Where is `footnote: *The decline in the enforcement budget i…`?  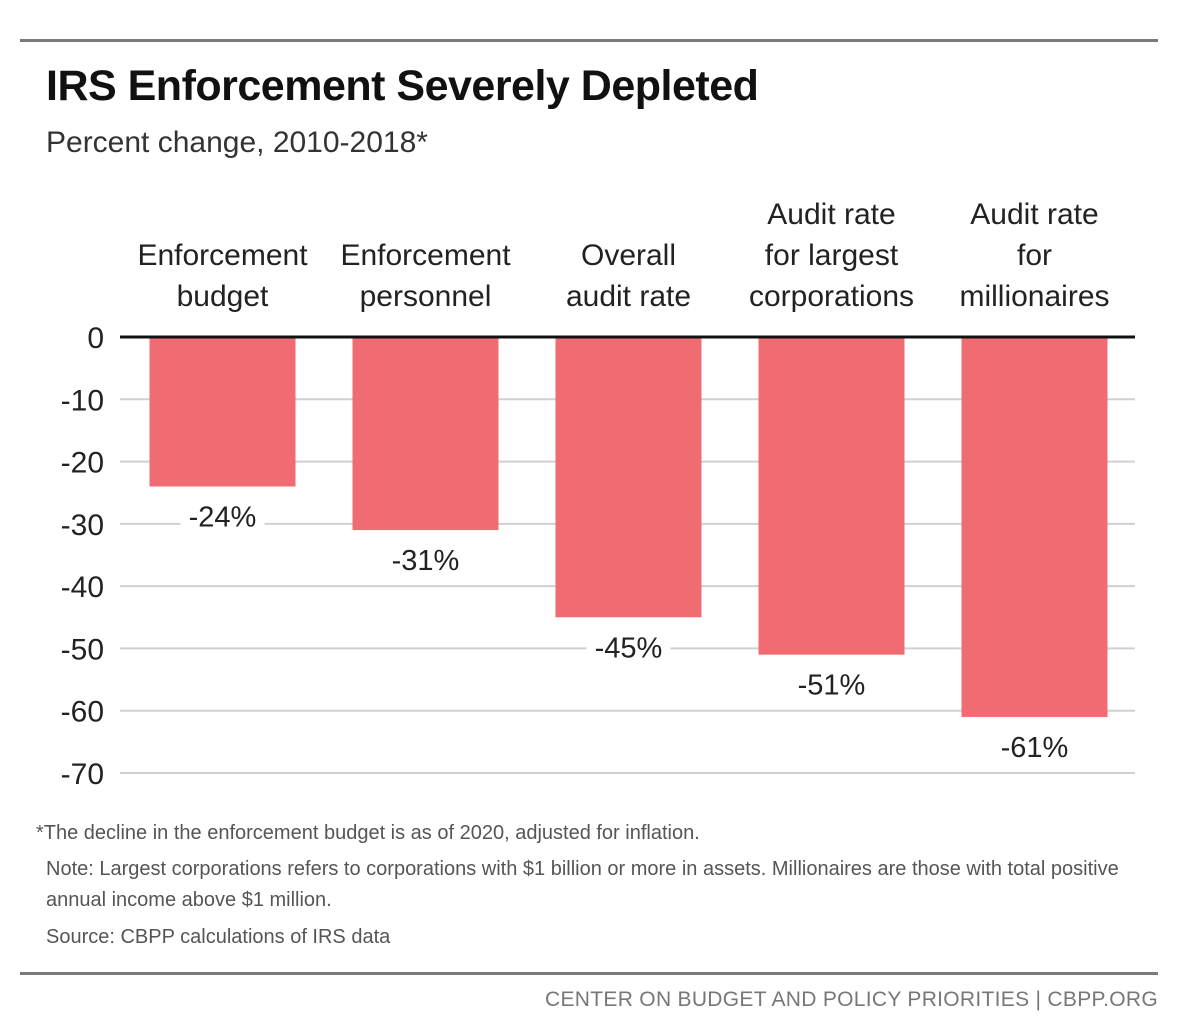 footnote: *The decline in the enforcement budget i… is located at coordinates (368, 833).